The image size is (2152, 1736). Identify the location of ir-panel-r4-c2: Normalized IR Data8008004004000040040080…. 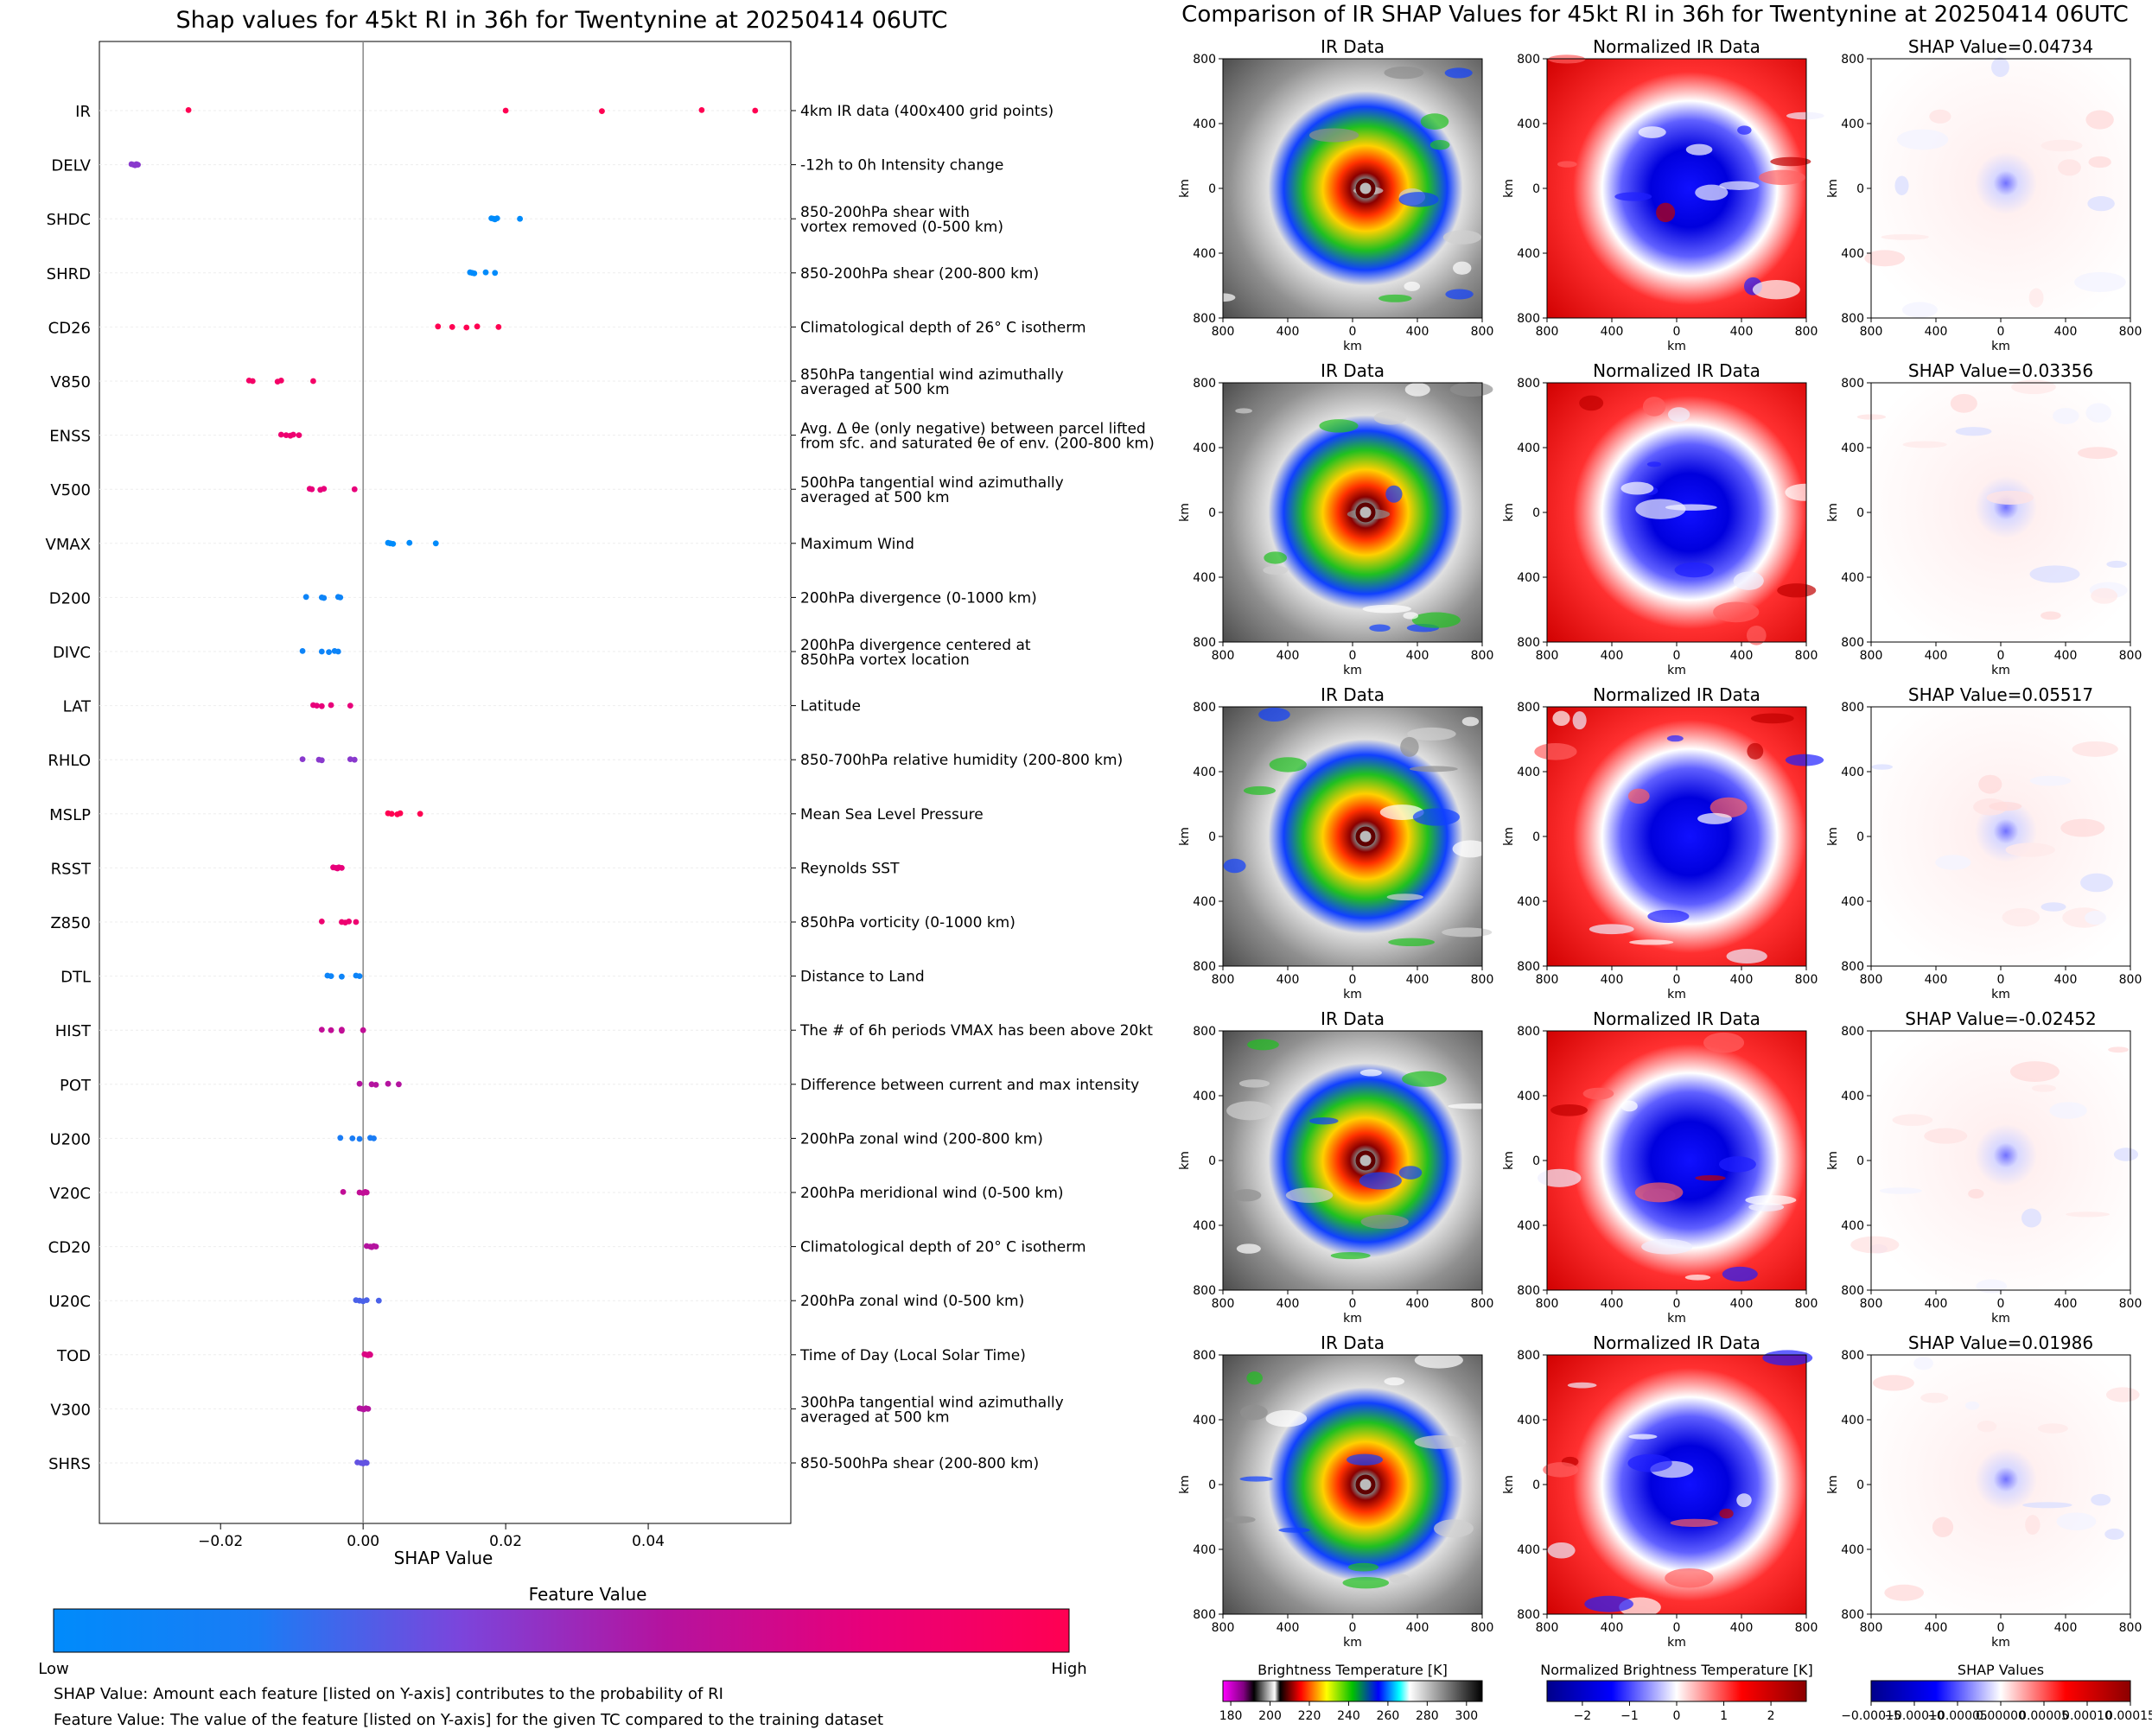
(1660, 1167).